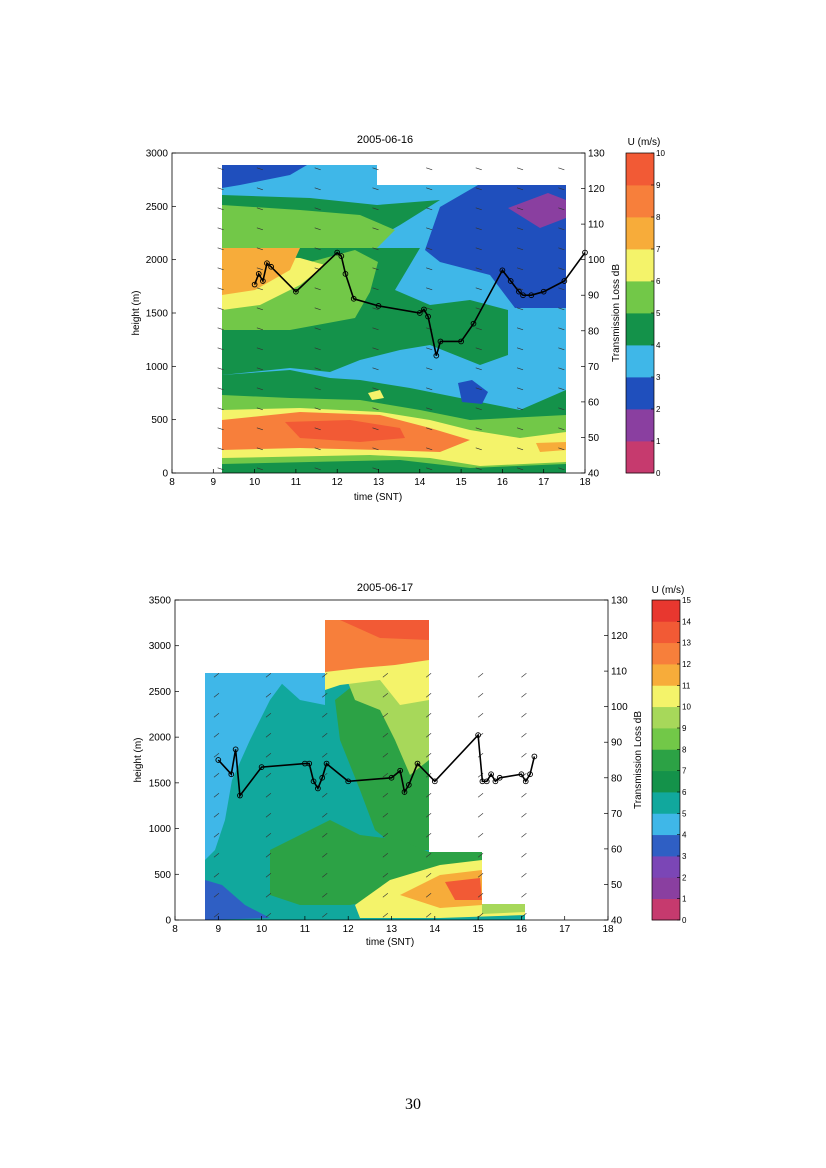 The image size is (826, 1168). I want to click on chart-1-ytick-label: 0, so click(165, 474).